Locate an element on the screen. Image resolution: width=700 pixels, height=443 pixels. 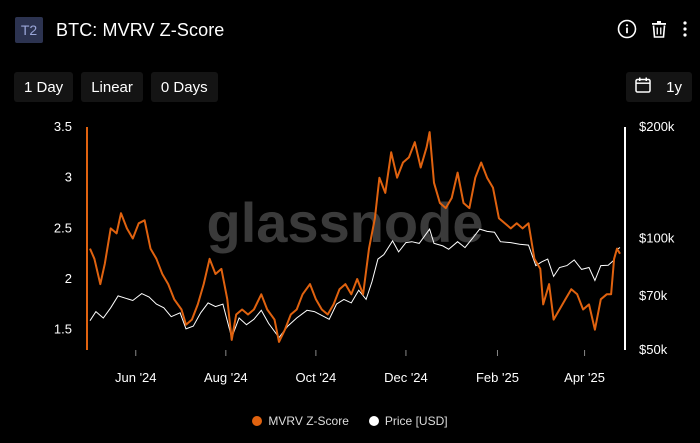
right-tick-label: $50k is located at coordinates (653, 349).